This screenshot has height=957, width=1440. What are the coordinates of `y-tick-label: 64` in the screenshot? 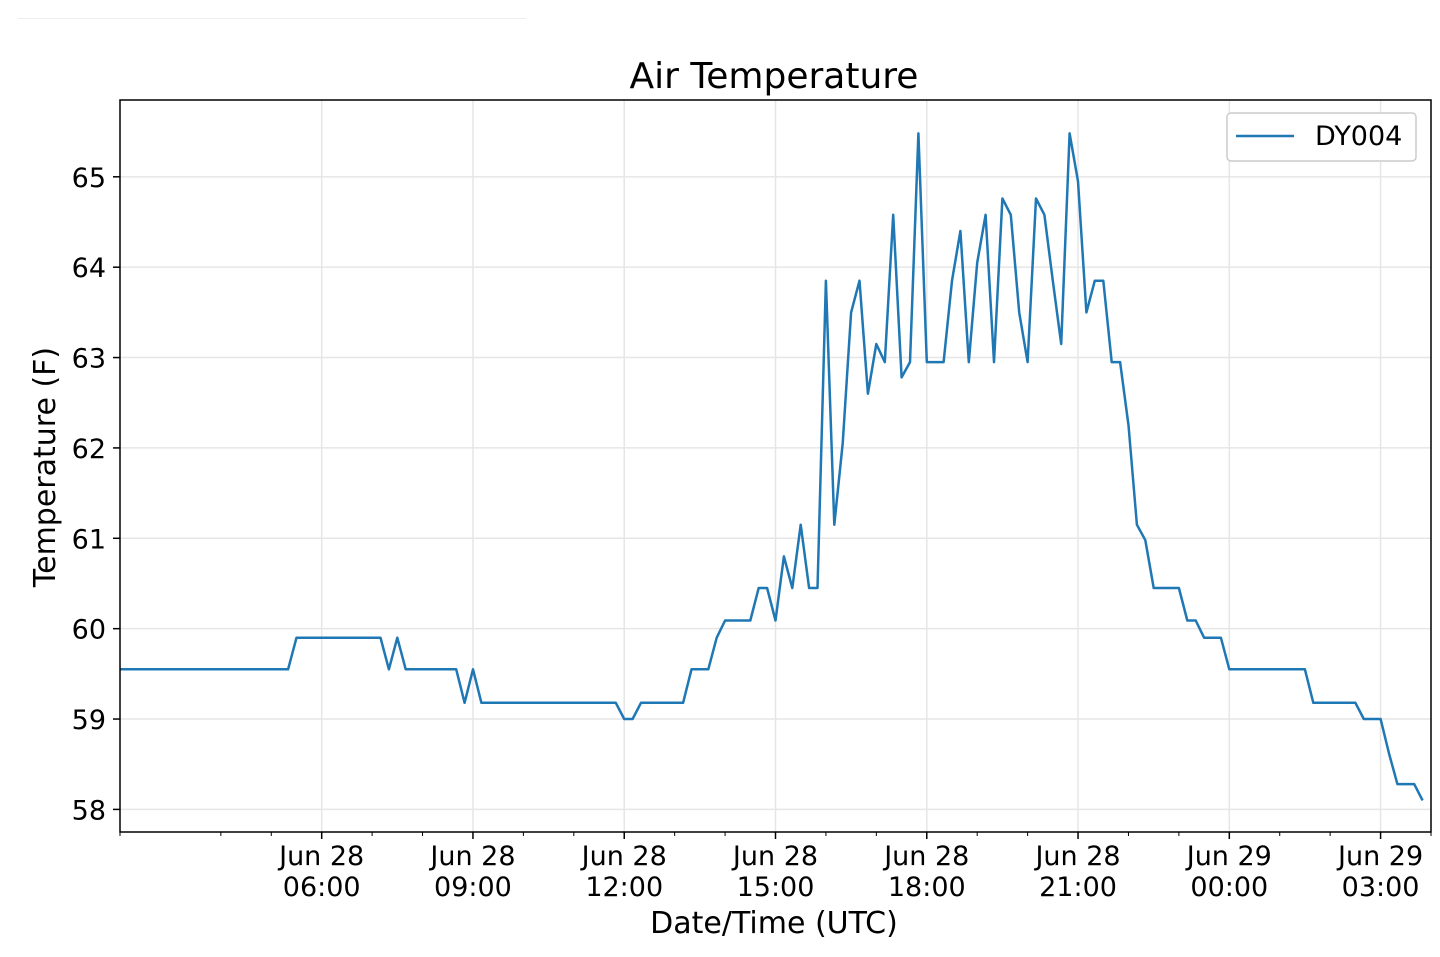 It's located at (89, 268).